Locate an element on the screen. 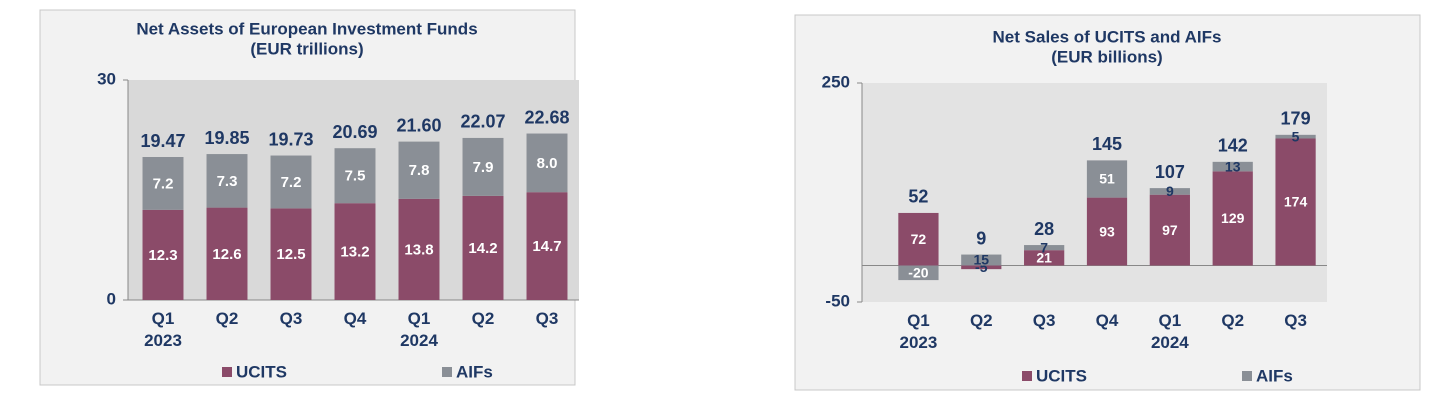 This screenshot has width=1437, height=406. value-label: 12.5 is located at coordinates (290, 254).